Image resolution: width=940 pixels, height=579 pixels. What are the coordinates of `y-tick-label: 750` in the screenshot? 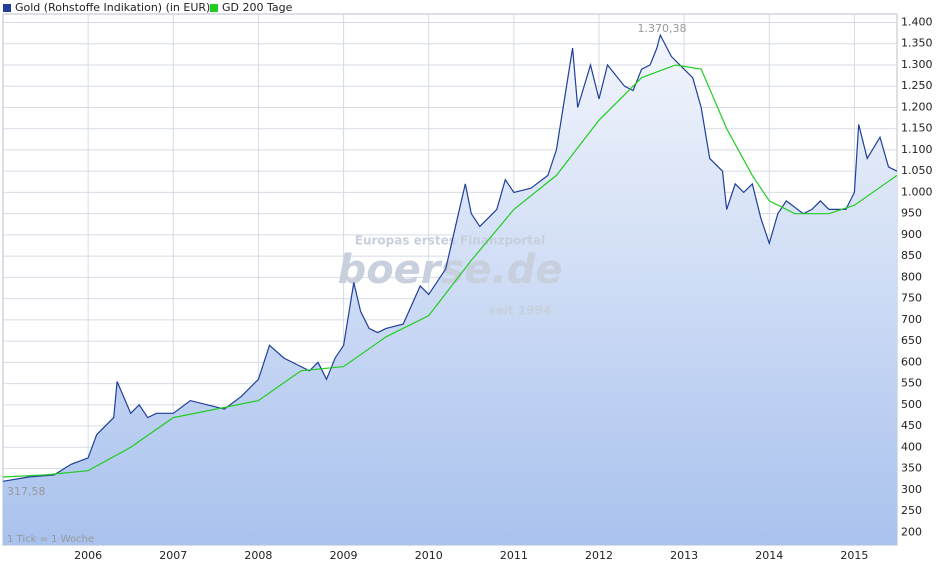 It's located at (911, 298).